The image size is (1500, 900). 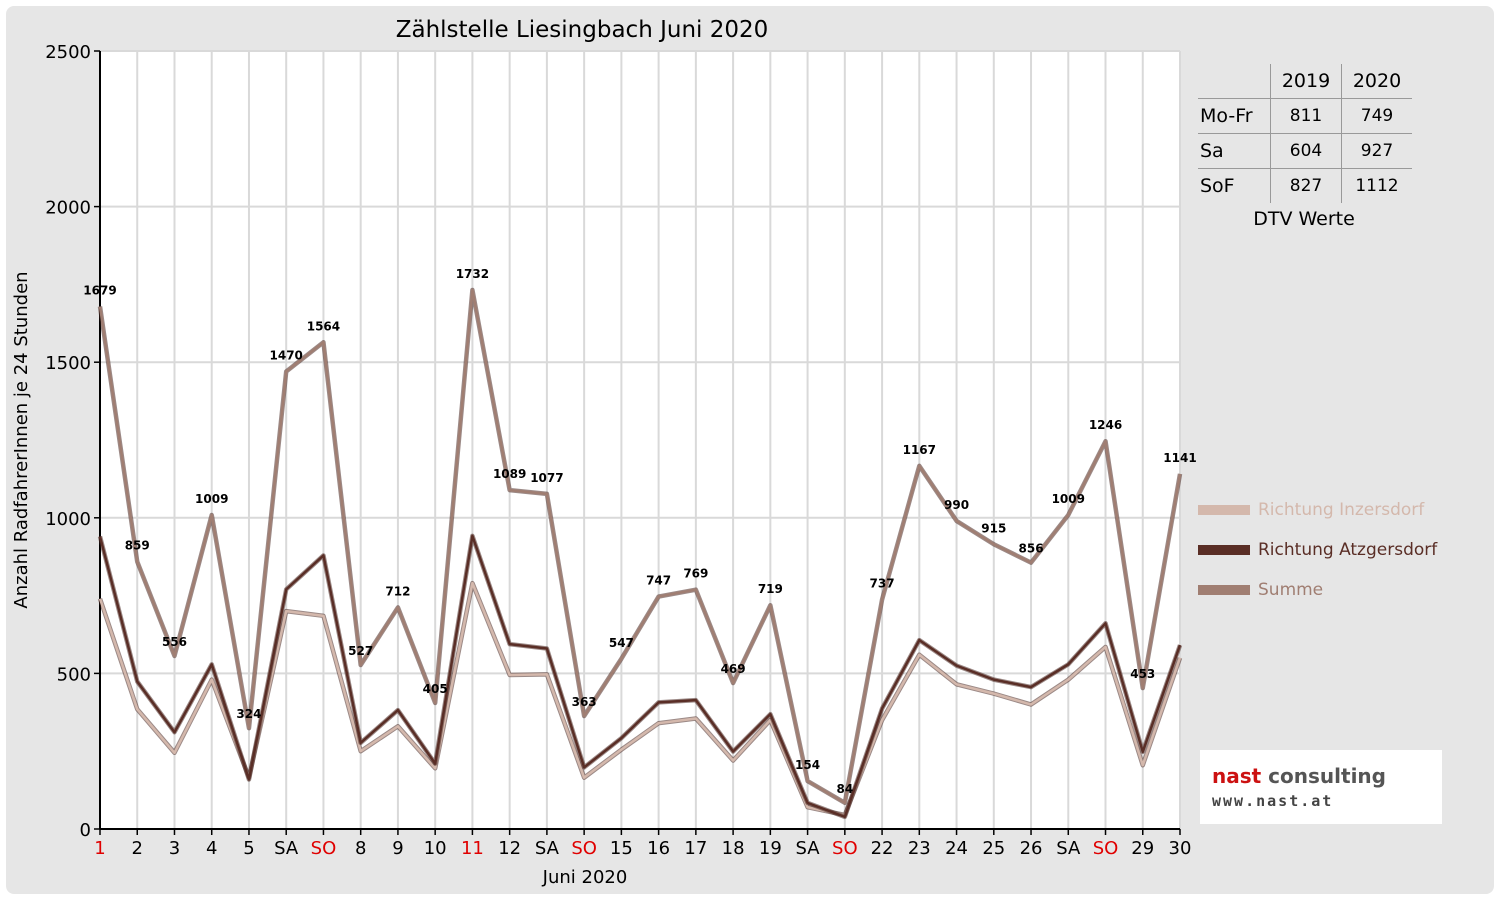 What do you see at coordinates (1376, 151) in the screenshot?
I see `dtv-value: 927` at bounding box center [1376, 151].